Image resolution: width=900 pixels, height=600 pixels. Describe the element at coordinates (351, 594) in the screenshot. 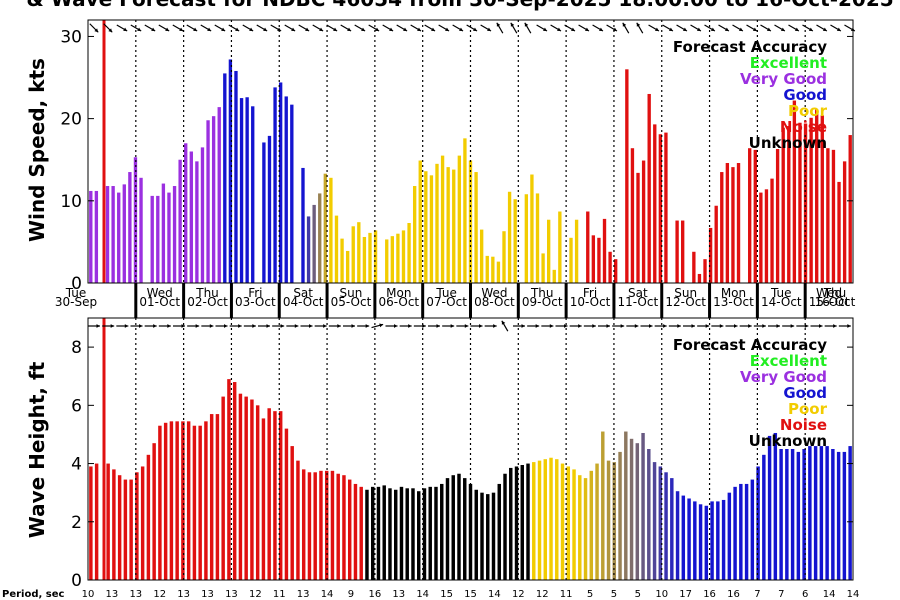

I see `period-value: 9` at that location.